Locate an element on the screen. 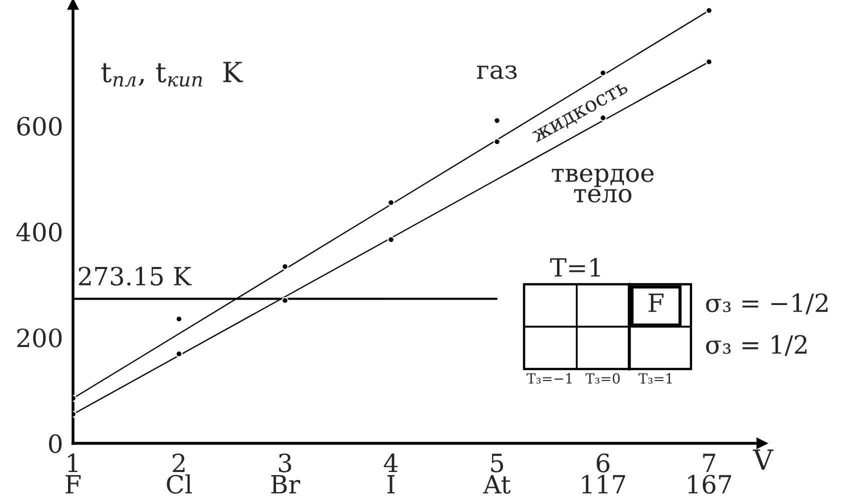 Image resolution: width=854 pixels, height=504 pixels. y-tick-label: 600 is located at coordinates (39, 126).